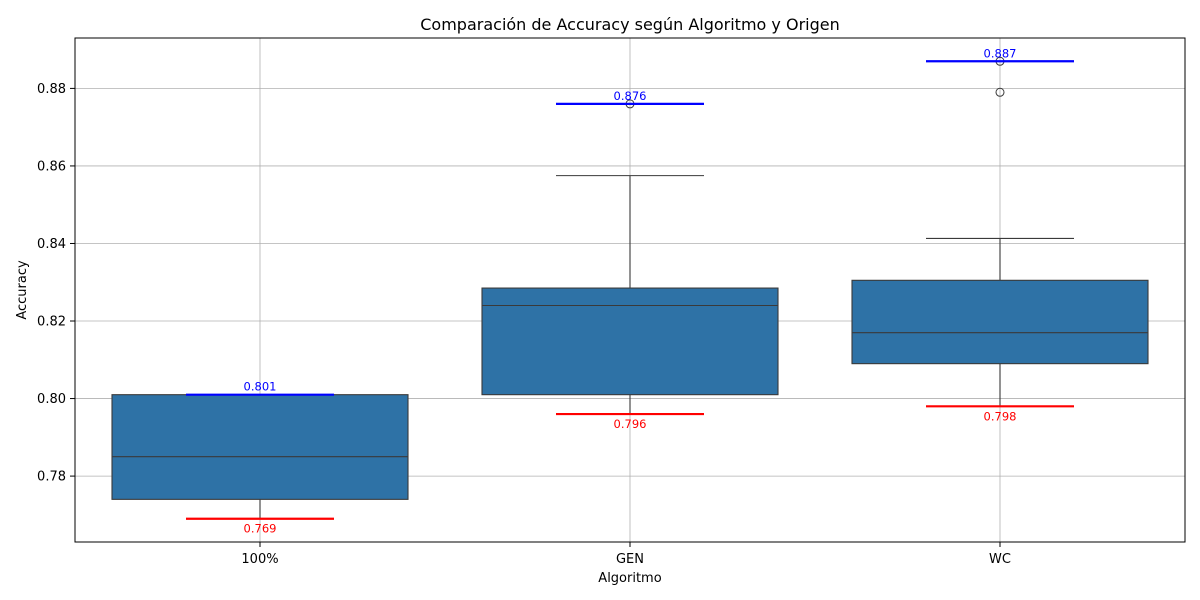 This screenshot has height=600, width=1200. I want to click on y-tick-label: 0.84, so click(51, 244).